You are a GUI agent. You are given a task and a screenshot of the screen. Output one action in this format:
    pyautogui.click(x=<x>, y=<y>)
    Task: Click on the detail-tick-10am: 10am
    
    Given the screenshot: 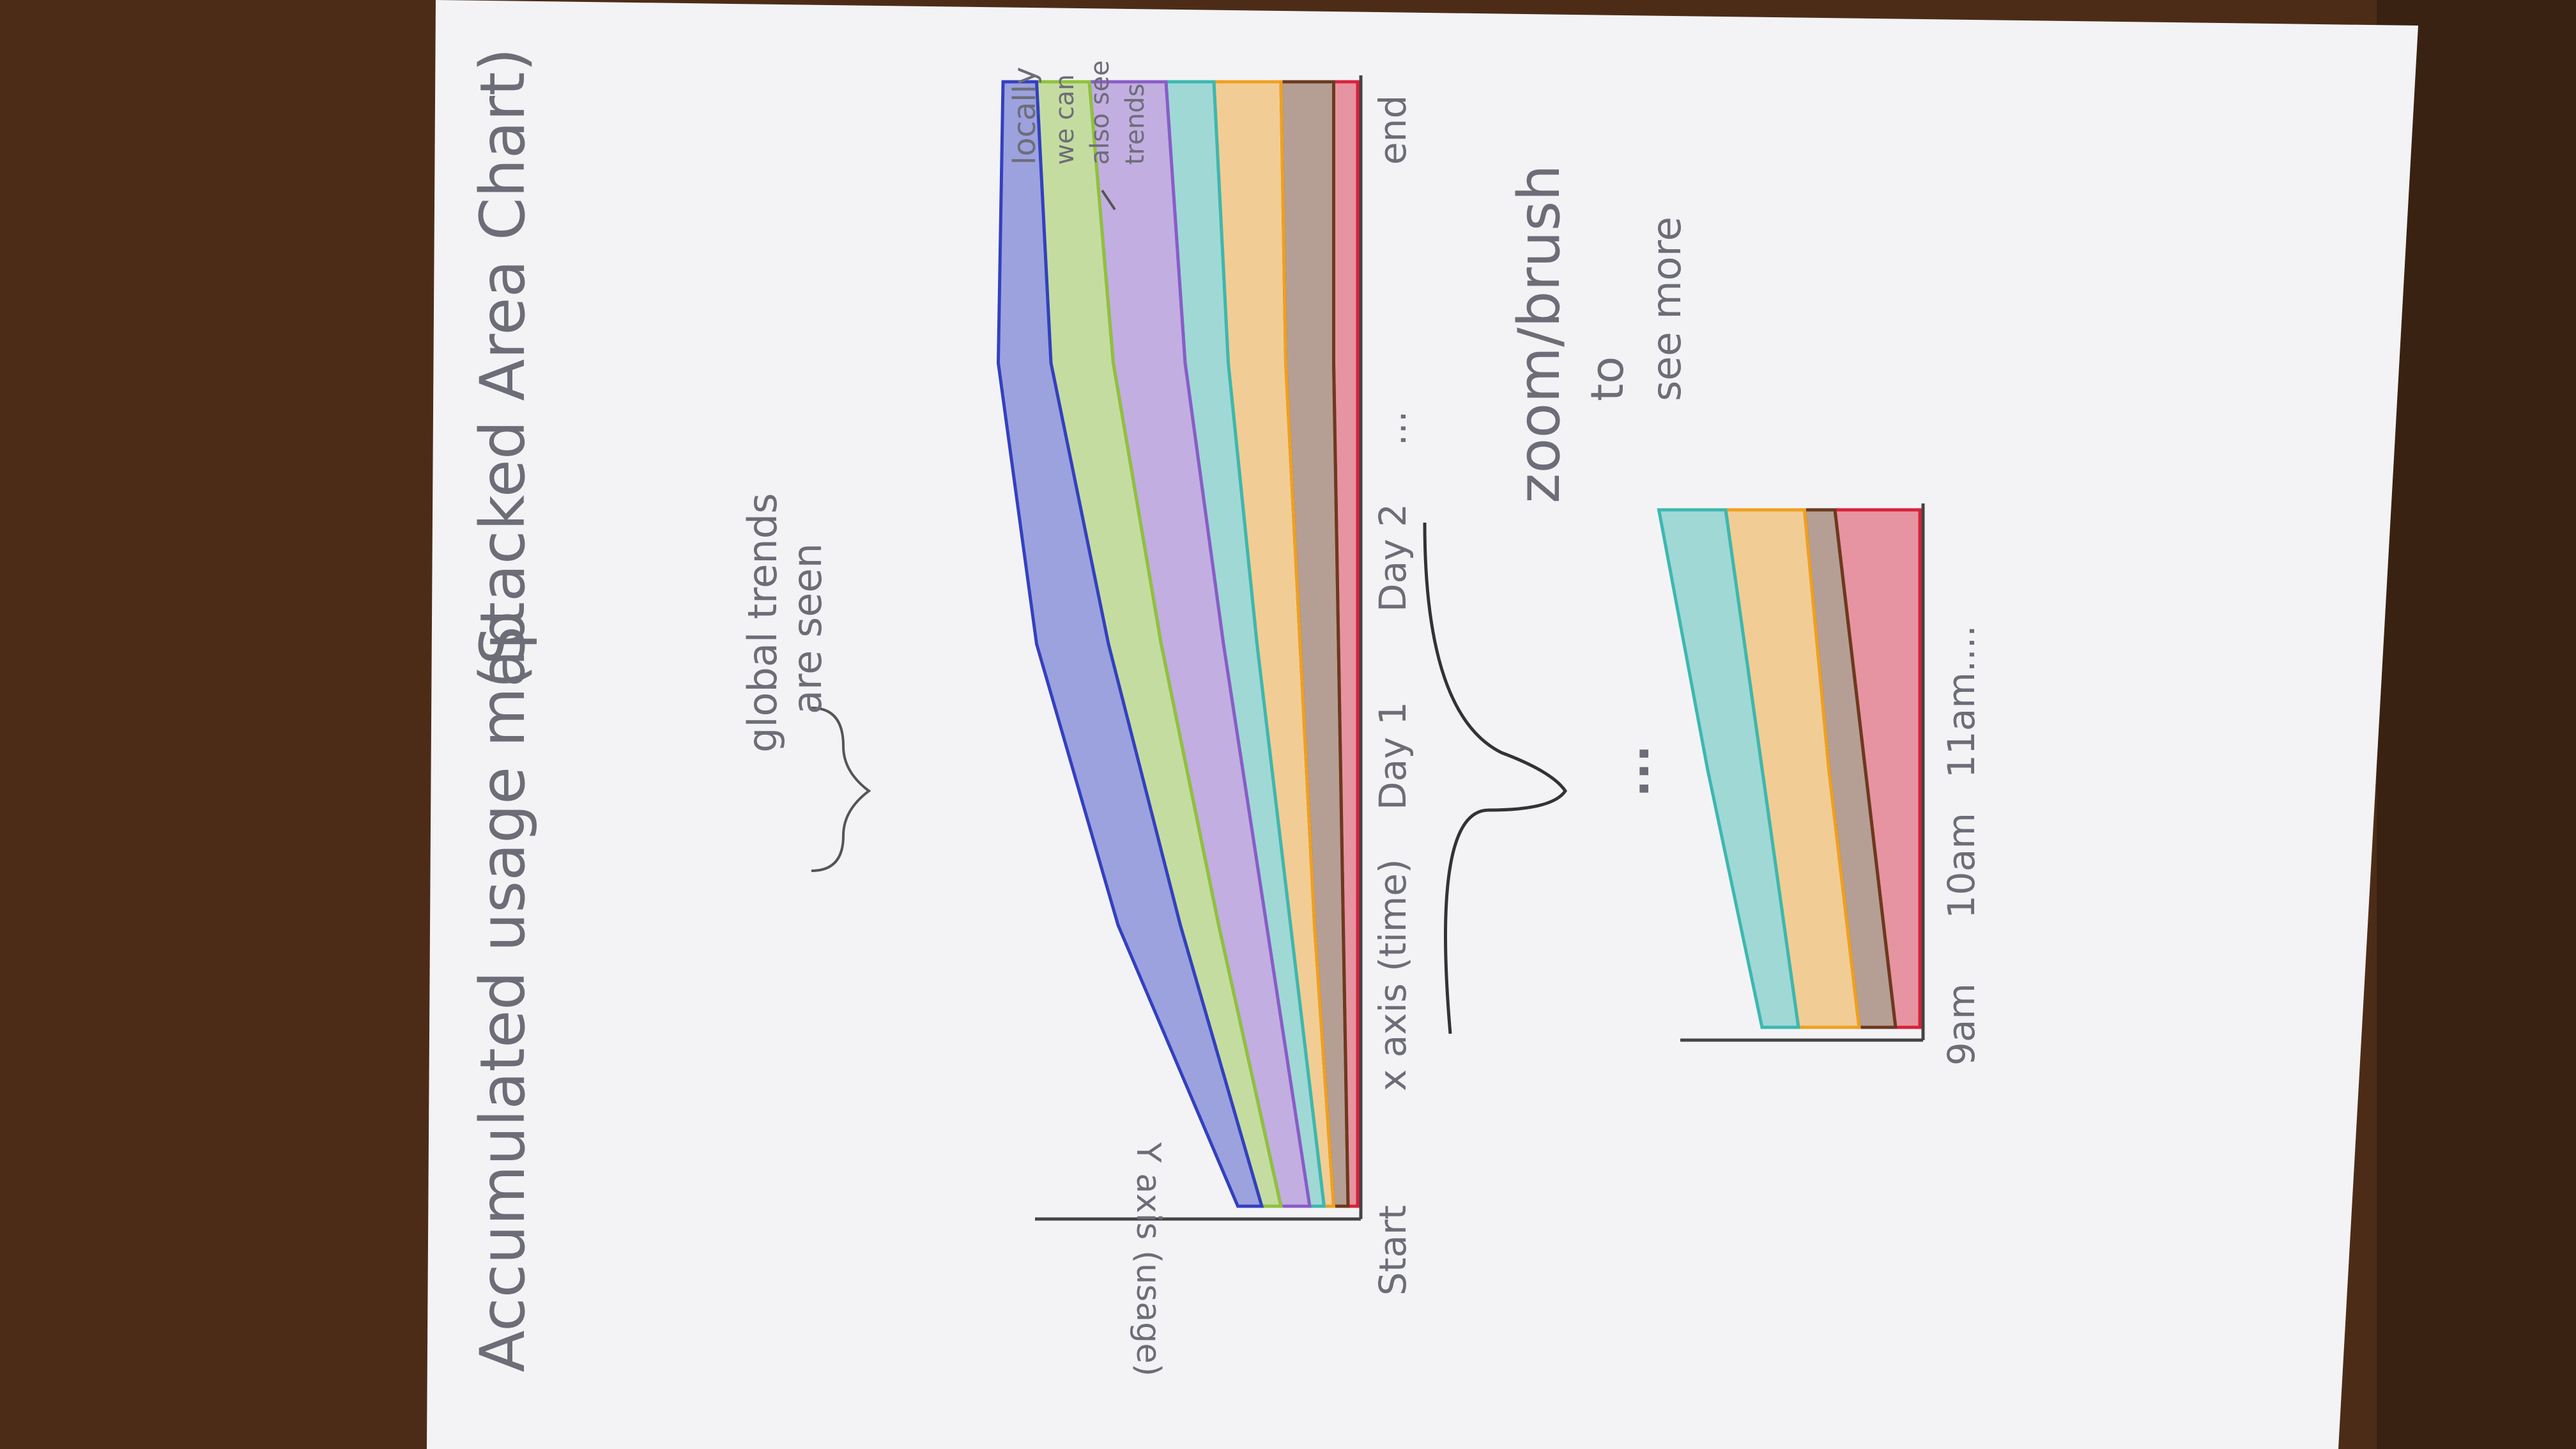 What is the action you would take?
    pyautogui.click(x=1961, y=866)
    